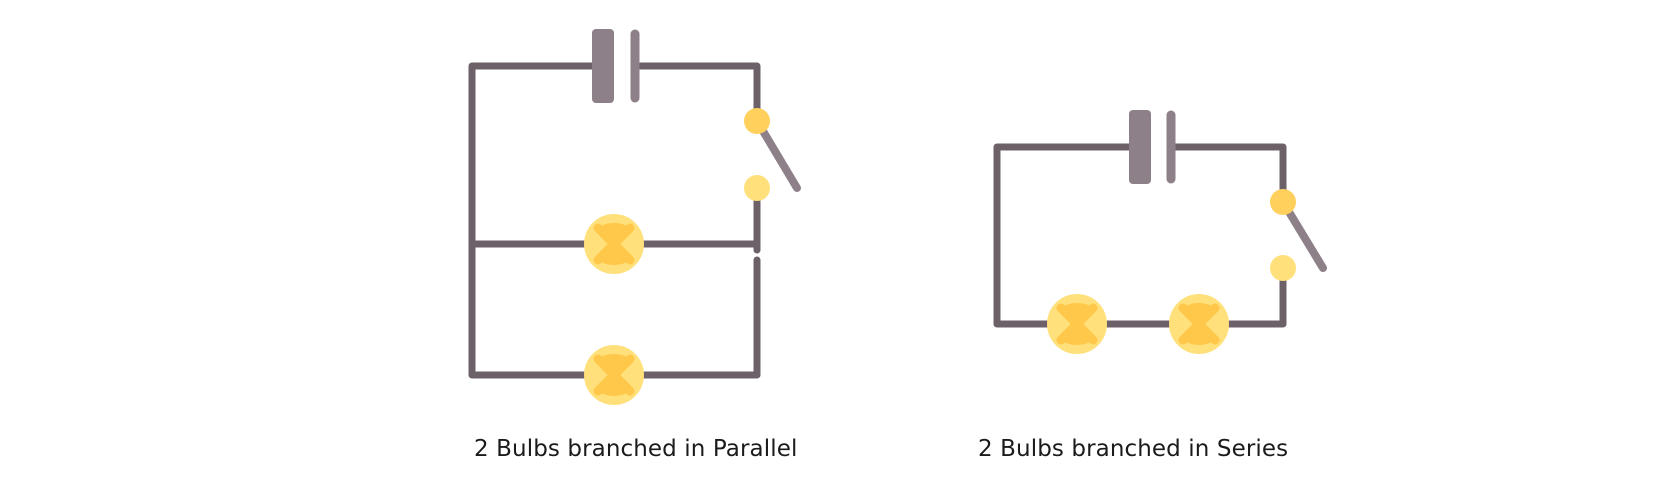  Describe the element at coordinates (1140, 235) in the screenshot. I see `series-wires` at that location.